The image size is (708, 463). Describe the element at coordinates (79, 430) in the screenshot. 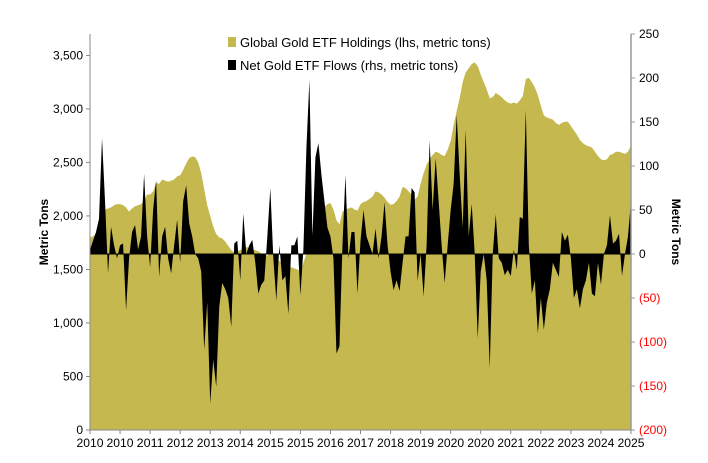

I see `left-tick-label: 0` at that location.